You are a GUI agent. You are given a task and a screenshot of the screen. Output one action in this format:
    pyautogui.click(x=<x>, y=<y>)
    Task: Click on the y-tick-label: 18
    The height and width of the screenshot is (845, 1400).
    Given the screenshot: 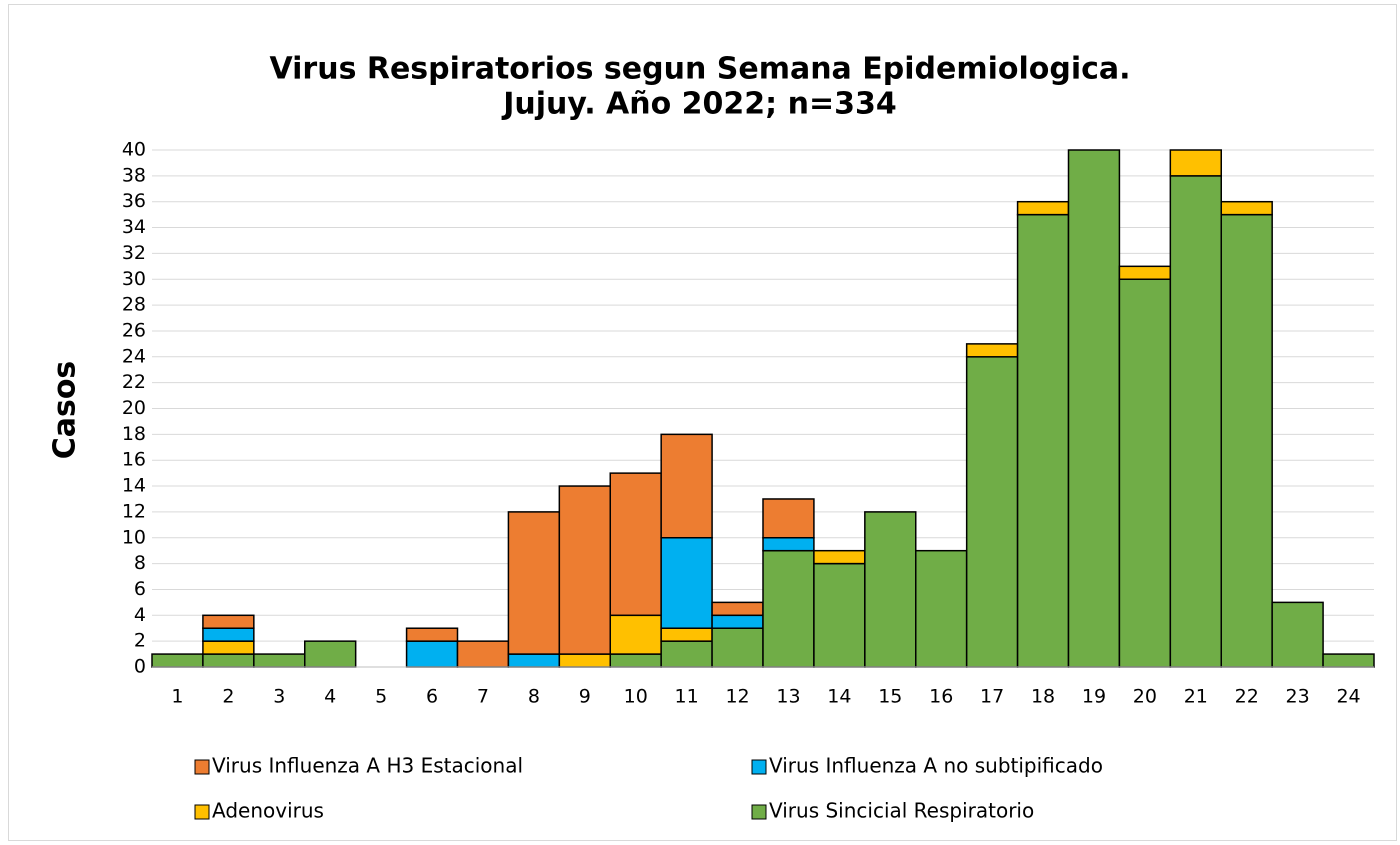 What is the action you would take?
    pyautogui.click(x=134, y=434)
    